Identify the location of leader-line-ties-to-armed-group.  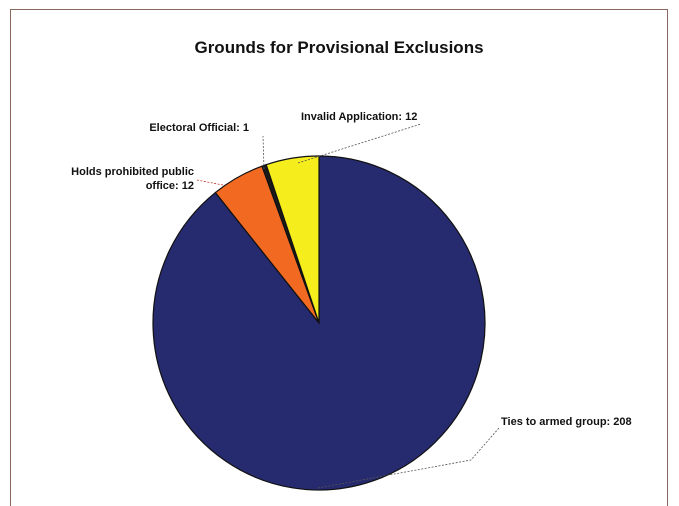
(408, 458).